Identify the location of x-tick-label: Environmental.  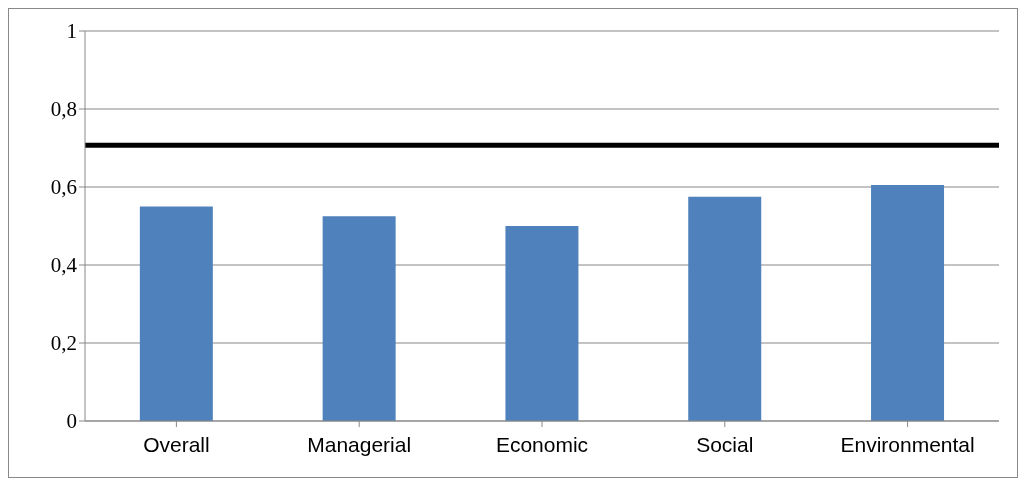
(907, 444).